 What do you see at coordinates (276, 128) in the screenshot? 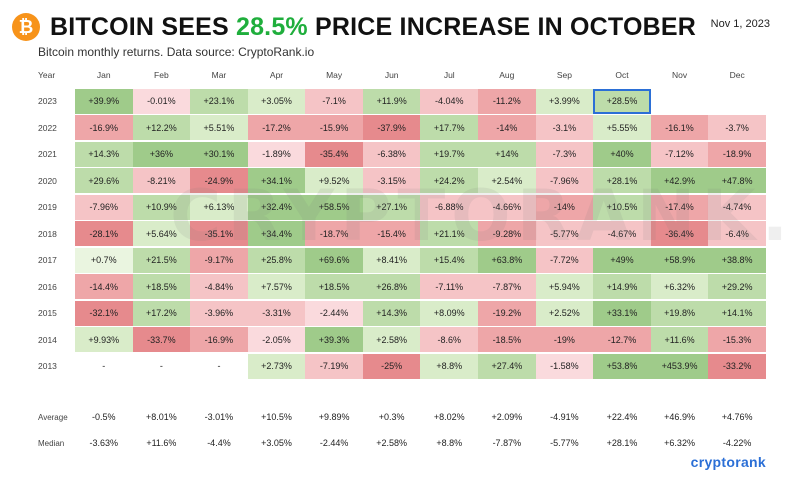
I see `heatmap-cell-2022-apr: -17.2%` at bounding box center [276, 128].